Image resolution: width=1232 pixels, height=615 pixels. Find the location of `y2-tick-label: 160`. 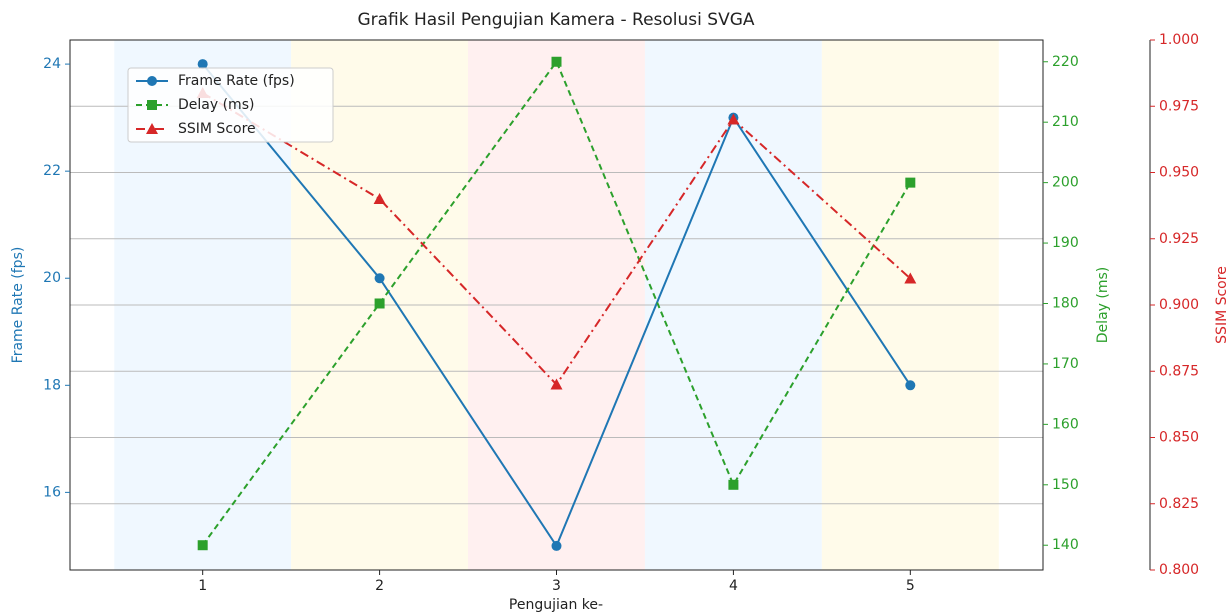

y2-tick-label: 160 is located at coordinates (1065, 424).